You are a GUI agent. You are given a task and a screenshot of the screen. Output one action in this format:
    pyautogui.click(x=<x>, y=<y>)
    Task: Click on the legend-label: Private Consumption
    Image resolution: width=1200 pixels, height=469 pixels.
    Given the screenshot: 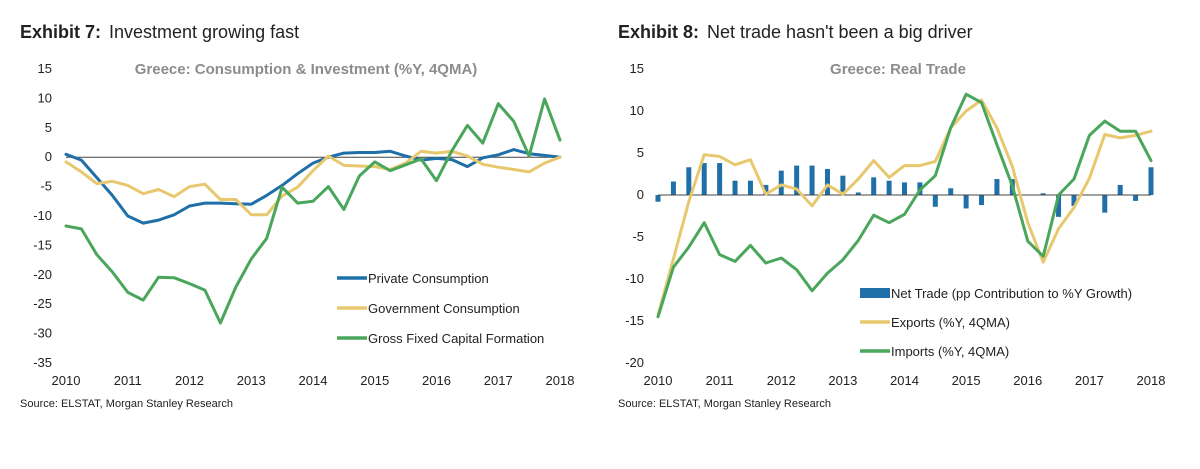 What is the action you would take?
    pyautogui.click(x=428, y=278)
    